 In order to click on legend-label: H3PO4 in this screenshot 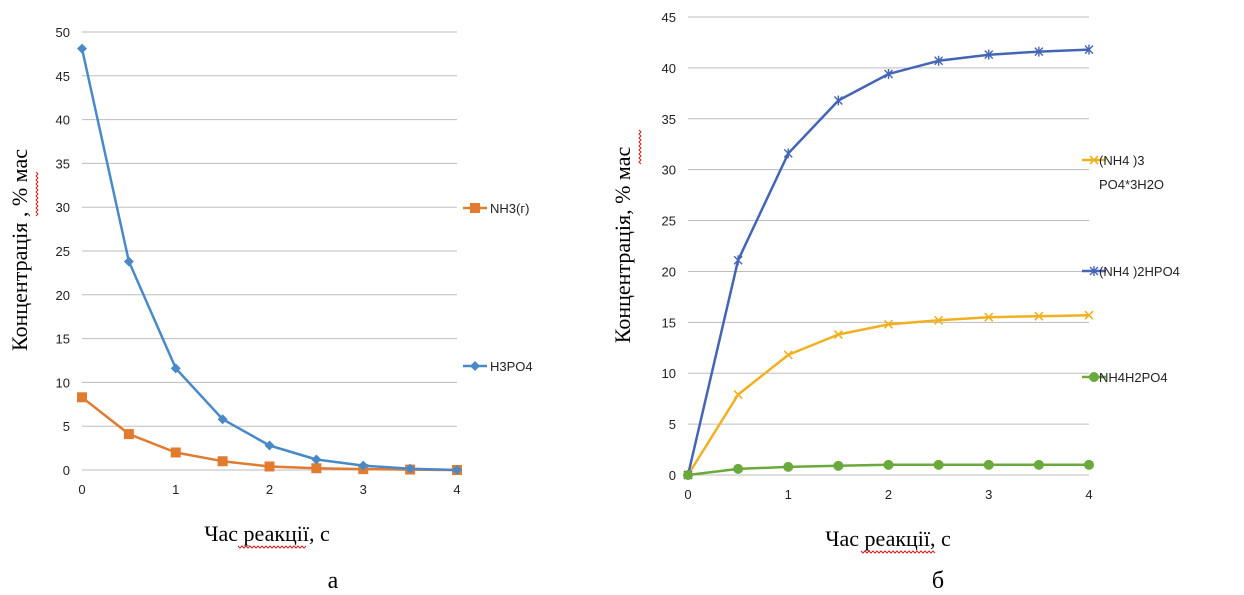, I will do `click(511, 366)`.